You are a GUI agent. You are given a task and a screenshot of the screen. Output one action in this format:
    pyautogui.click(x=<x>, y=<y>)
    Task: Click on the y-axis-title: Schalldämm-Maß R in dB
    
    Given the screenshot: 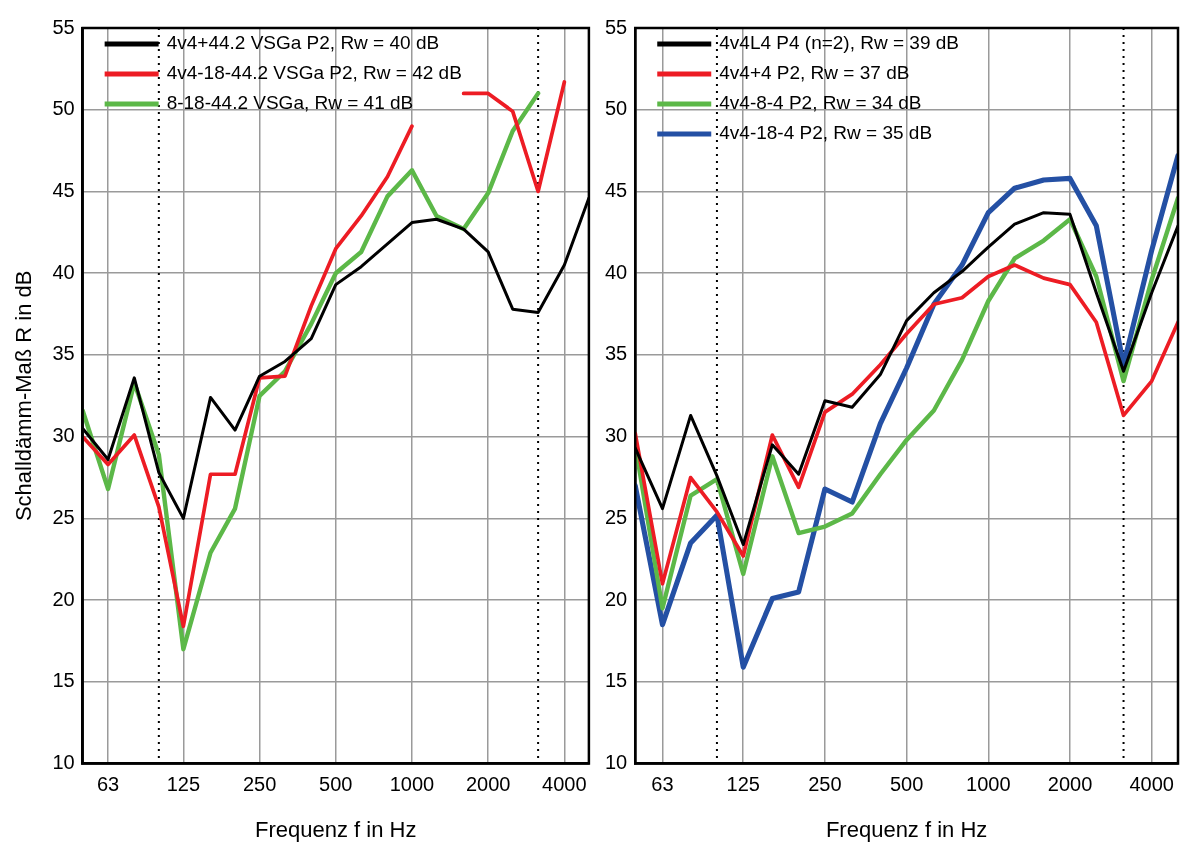 What is the action you would take?
    pyautogui.click(x=24, y=396)
    